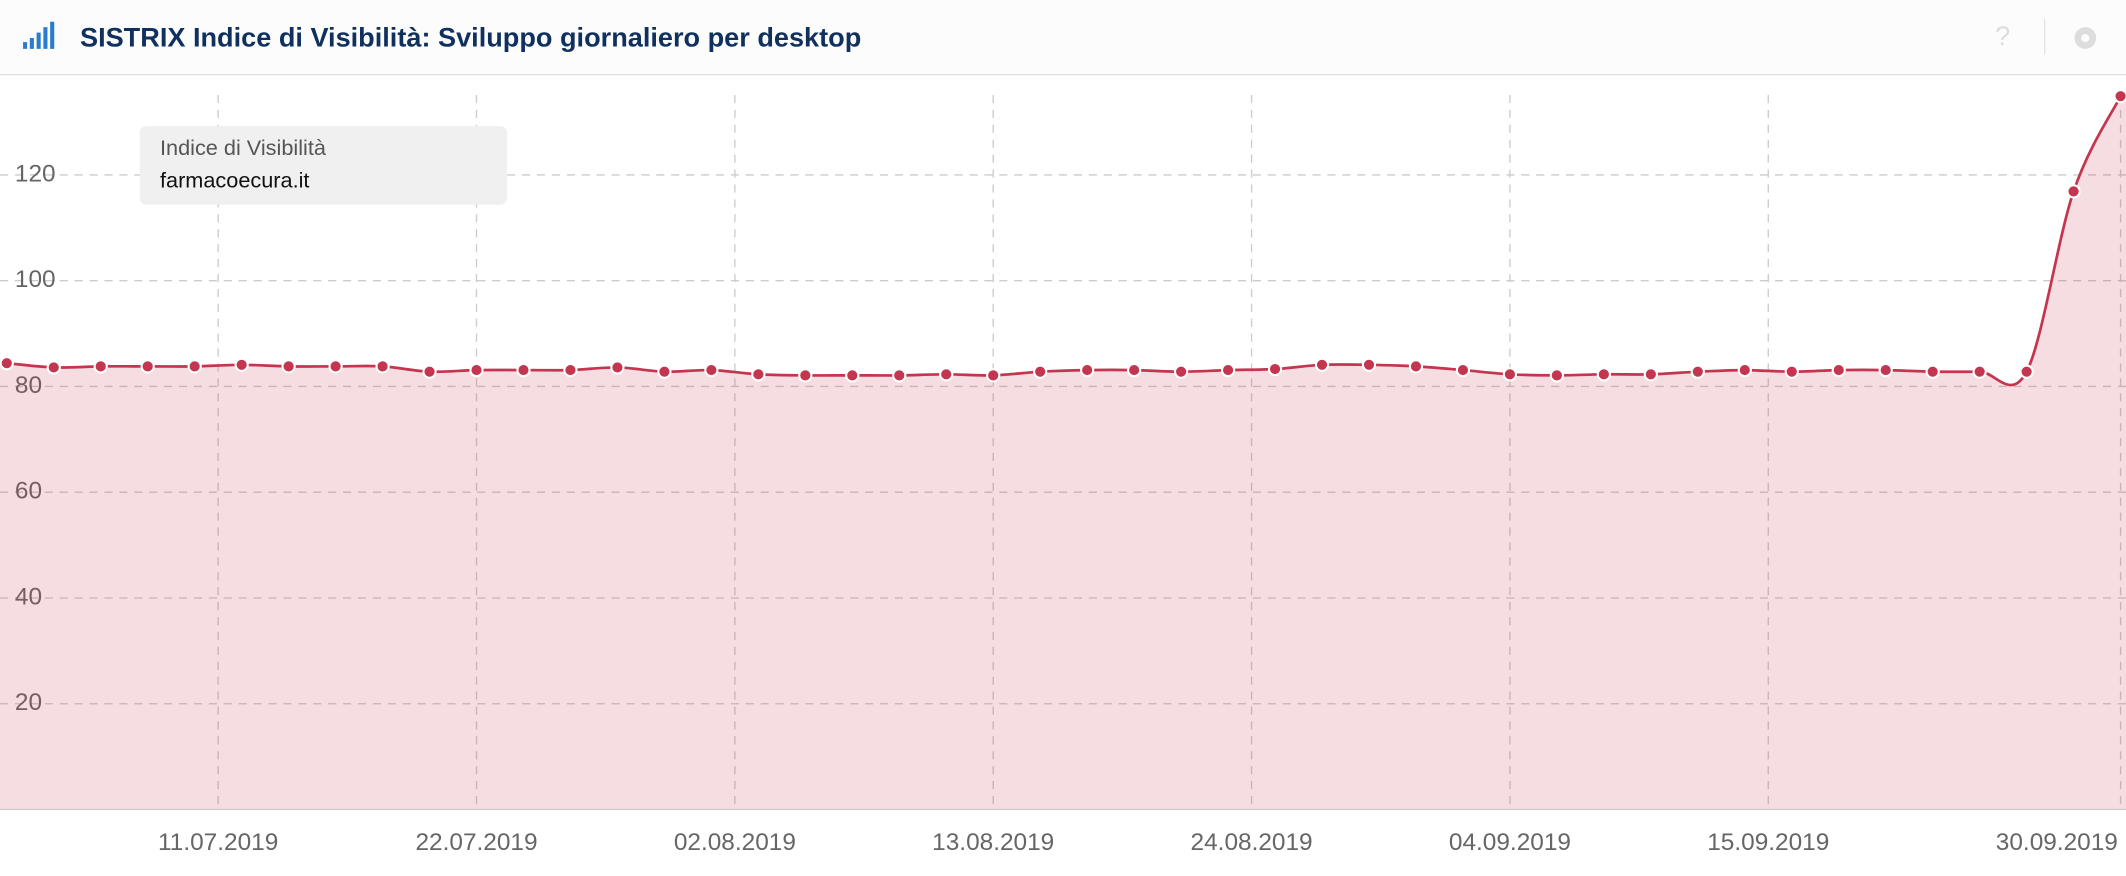  Describe the element at coordinates (35, 279) in the screenshot. I see `y-tick-label: 100` at that location.